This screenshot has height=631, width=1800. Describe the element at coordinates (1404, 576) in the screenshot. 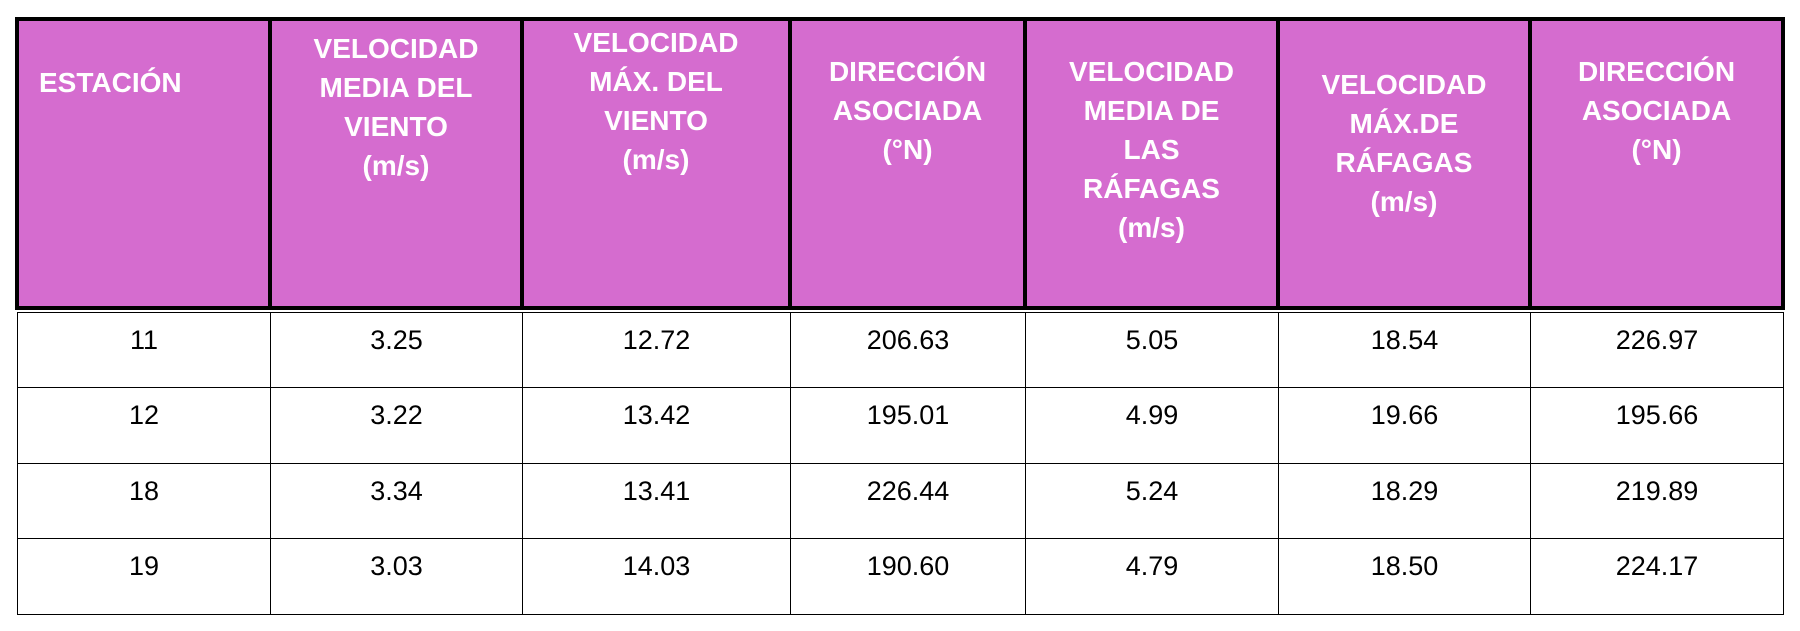

I see `table-cell: 18.50` at that location.